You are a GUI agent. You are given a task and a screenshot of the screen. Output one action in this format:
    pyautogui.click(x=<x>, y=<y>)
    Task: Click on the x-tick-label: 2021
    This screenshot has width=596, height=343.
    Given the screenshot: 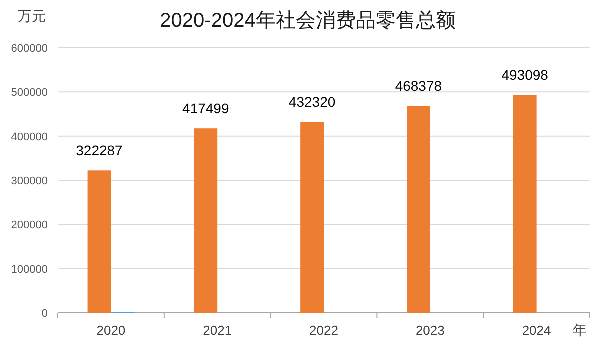 What is the action you would take?
    pyautogui.click(x=217, y=330)
    